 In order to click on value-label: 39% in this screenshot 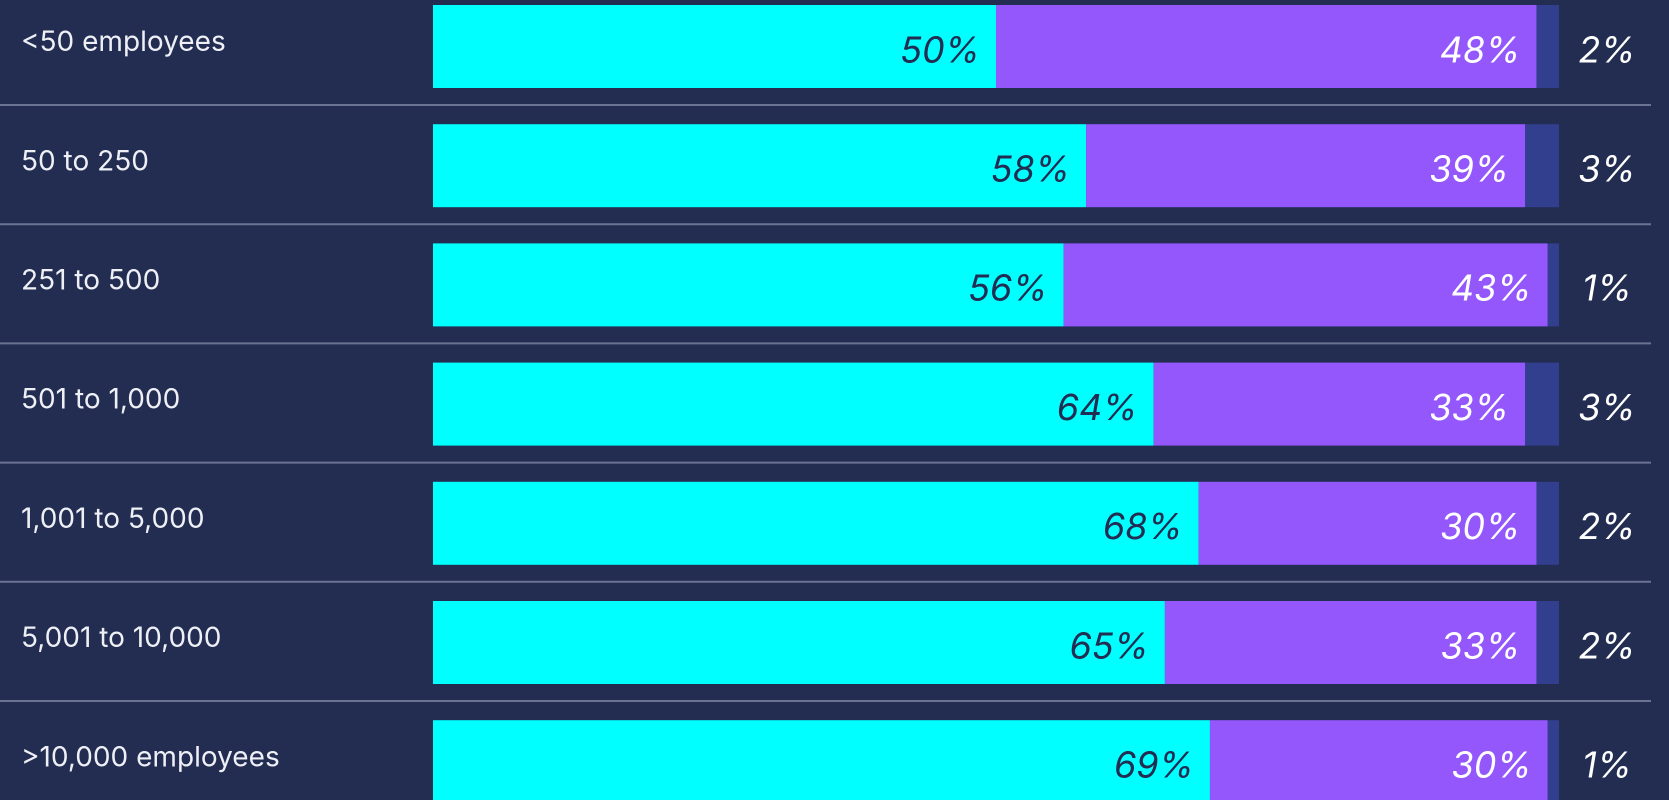, I will do `click(1469, 169)`.